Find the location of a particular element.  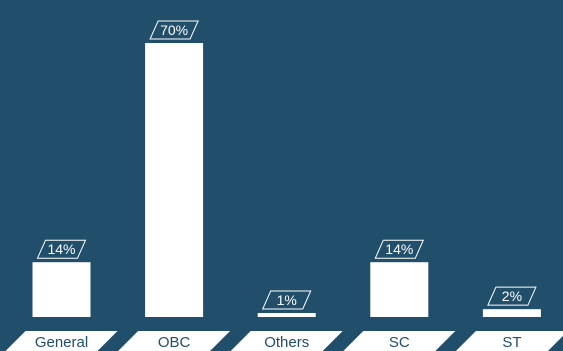

category-tab-sc is located at coordinates (399, 341).